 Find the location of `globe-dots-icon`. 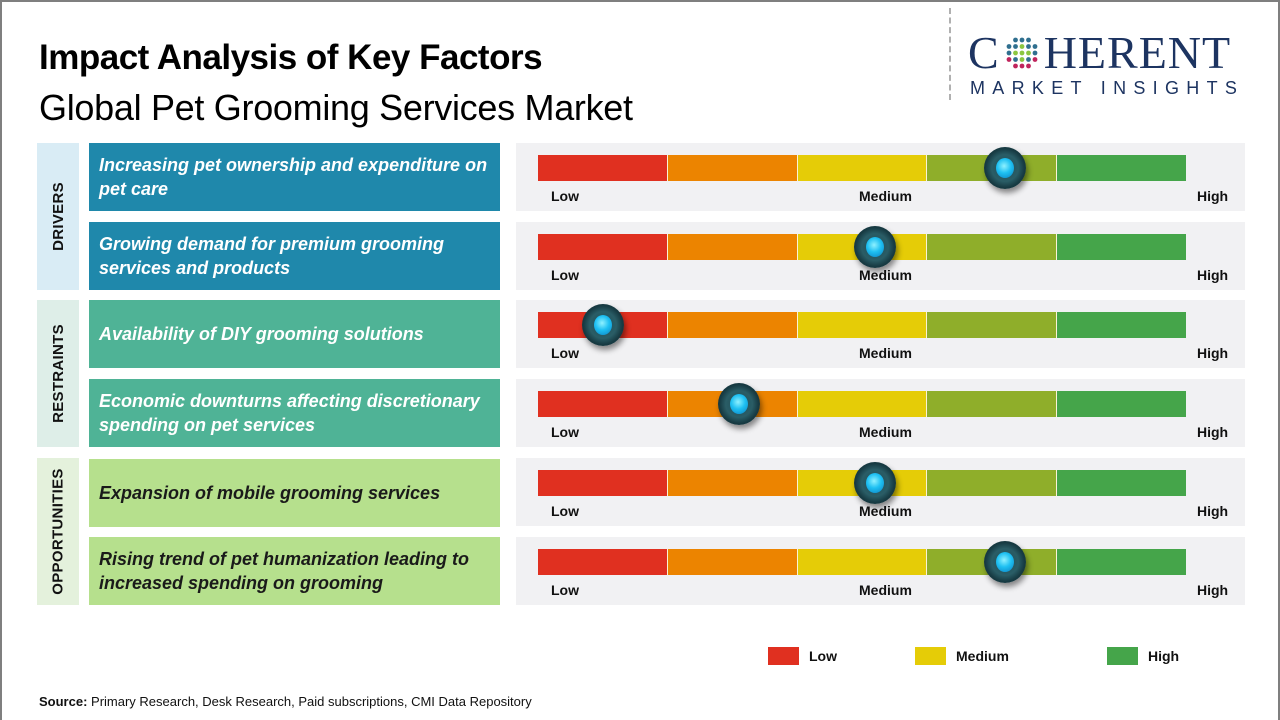

globe-dots-icon is located at coordinates (1022, 53).